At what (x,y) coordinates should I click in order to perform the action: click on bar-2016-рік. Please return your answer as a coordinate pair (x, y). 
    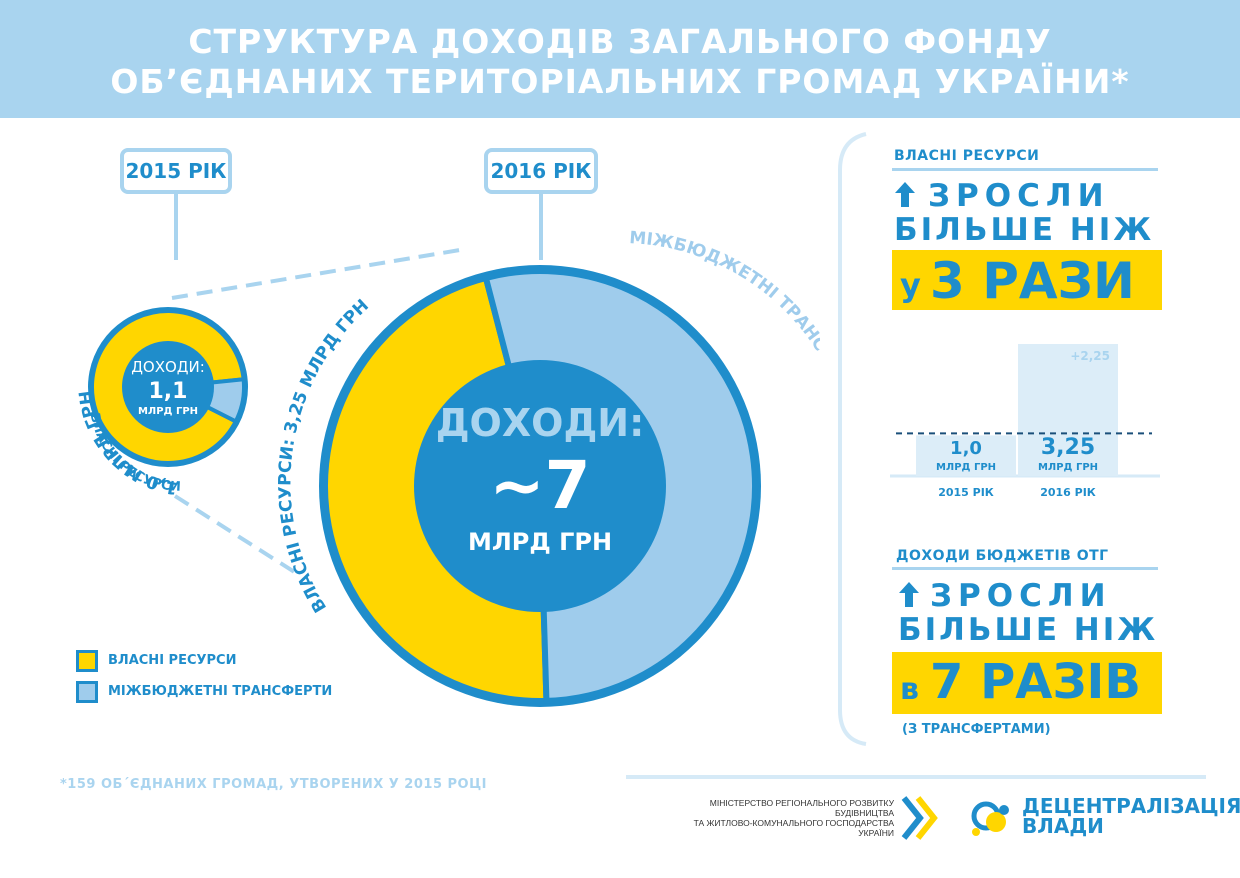
    Looking at the image, I should click on (1068, 410).